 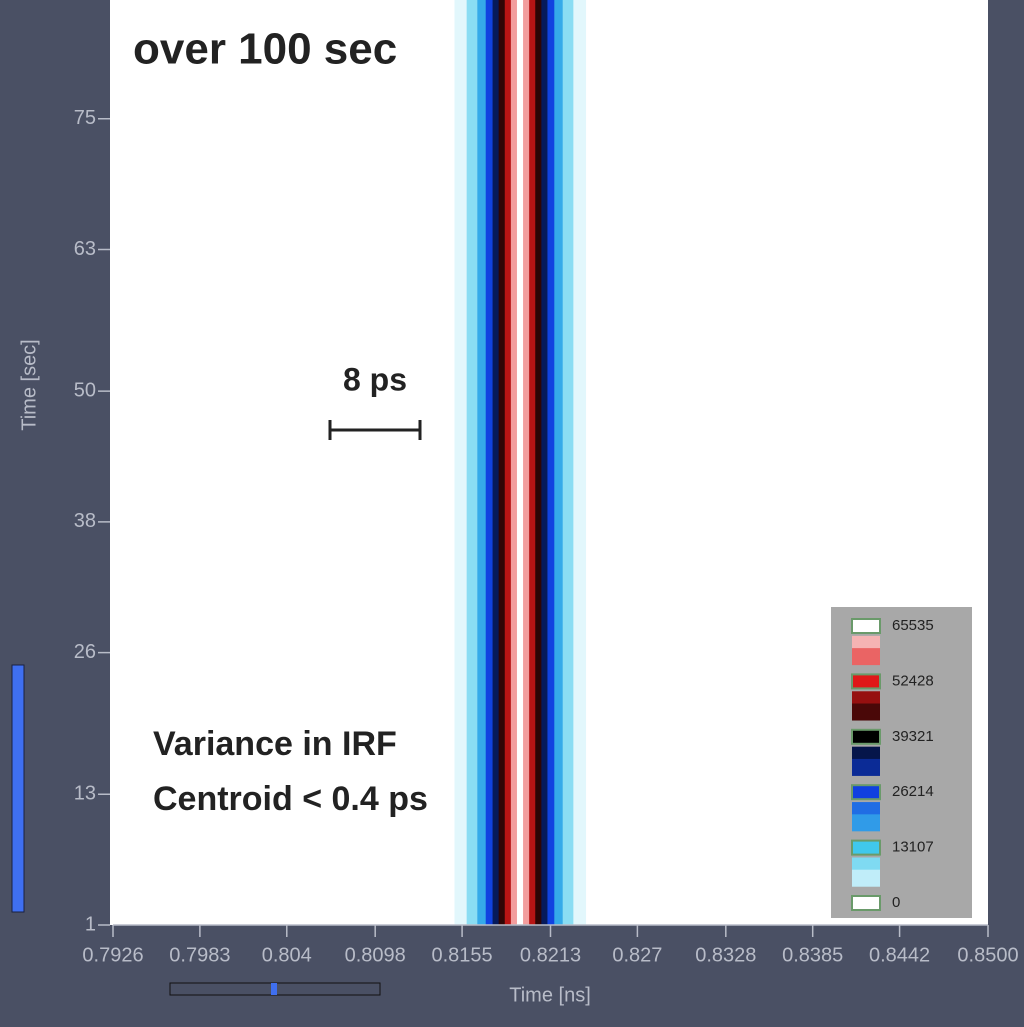 I want to click on heatmap, so click(x=520, y=462).